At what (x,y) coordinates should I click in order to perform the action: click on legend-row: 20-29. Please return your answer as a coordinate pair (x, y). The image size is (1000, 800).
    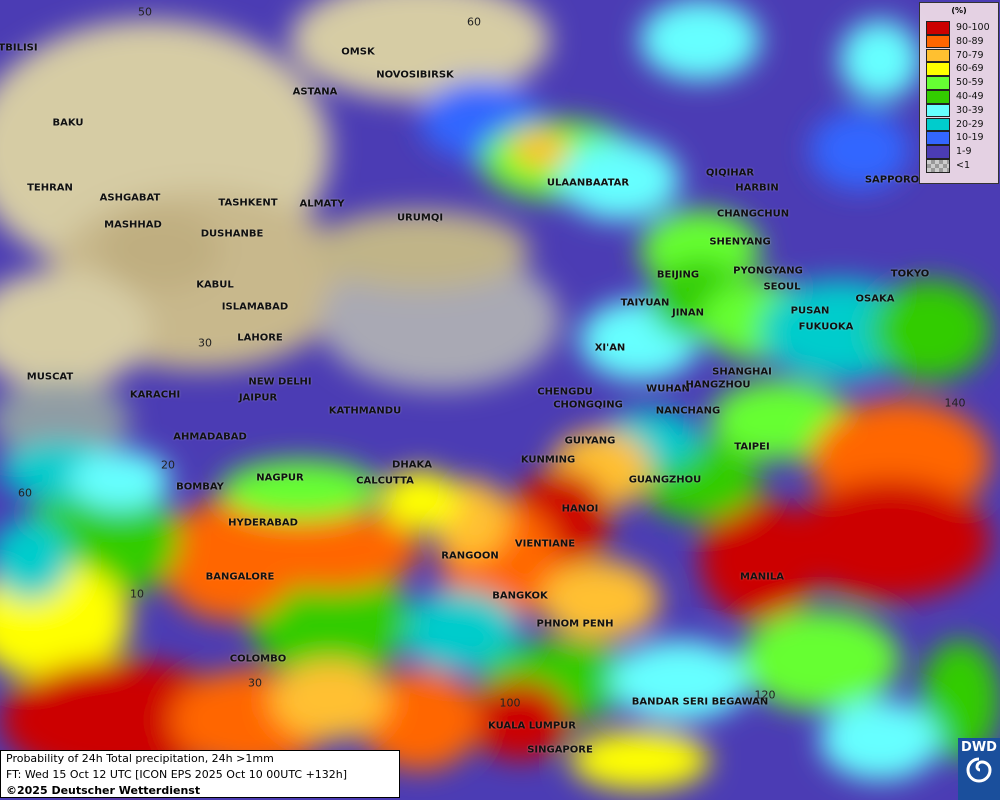
    Looking at the image, I should click on (961, 124).